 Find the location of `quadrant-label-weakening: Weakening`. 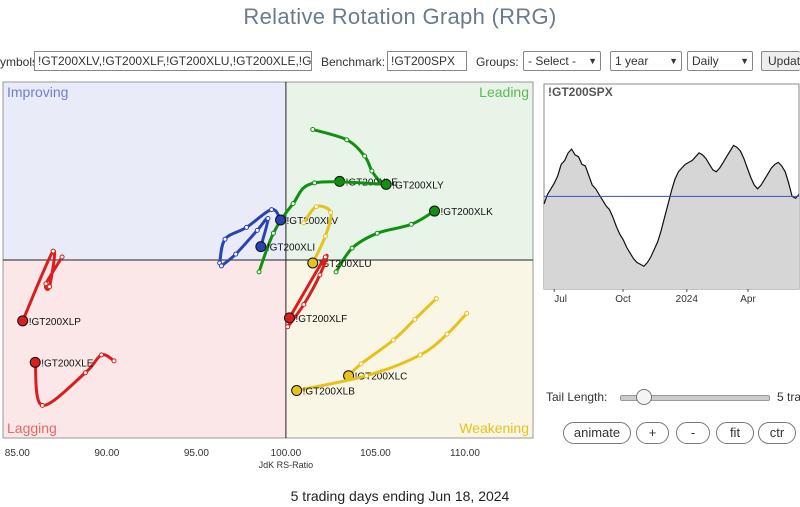

quadrant-label-weakening: Weakening is located at coordinates (494, 428).